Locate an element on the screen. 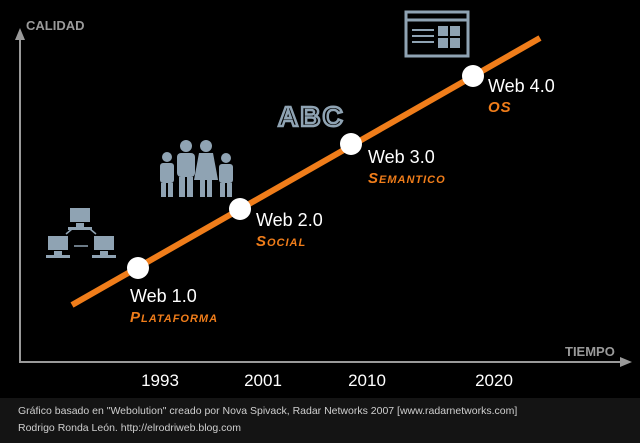  people-icon is located at coordinates (196, 168).